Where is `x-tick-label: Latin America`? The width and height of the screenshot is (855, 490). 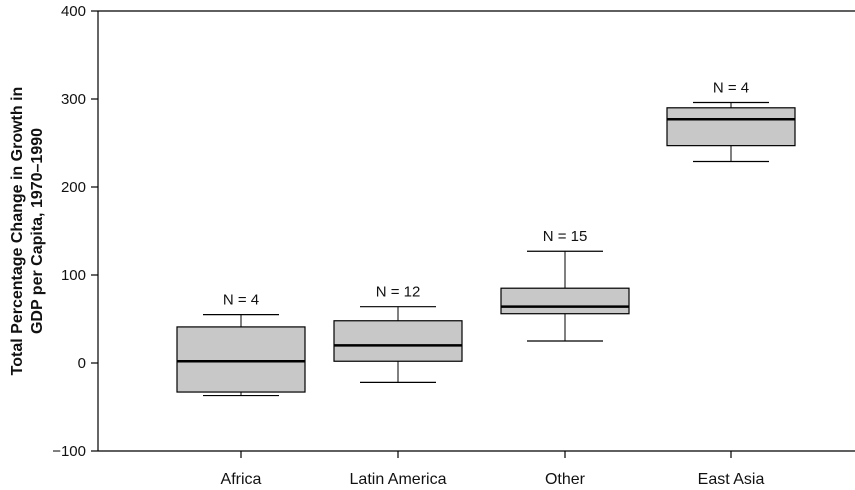
x-tick-label: Latin America is located at coordinates (398, 479).